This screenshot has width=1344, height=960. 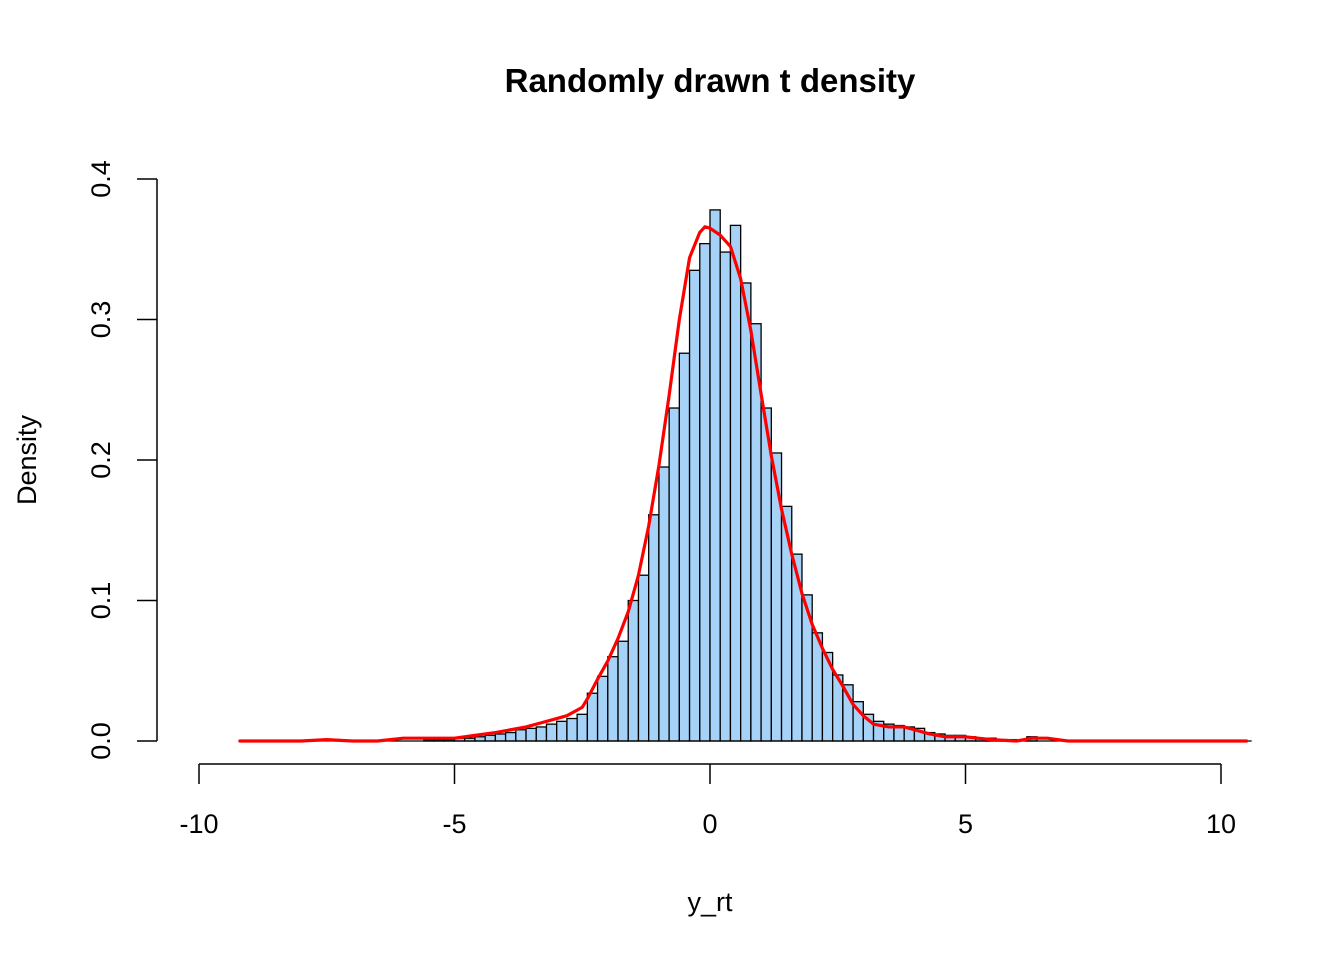 I want to click on y-tick-label: 0.3, so click(x=101, y=320).